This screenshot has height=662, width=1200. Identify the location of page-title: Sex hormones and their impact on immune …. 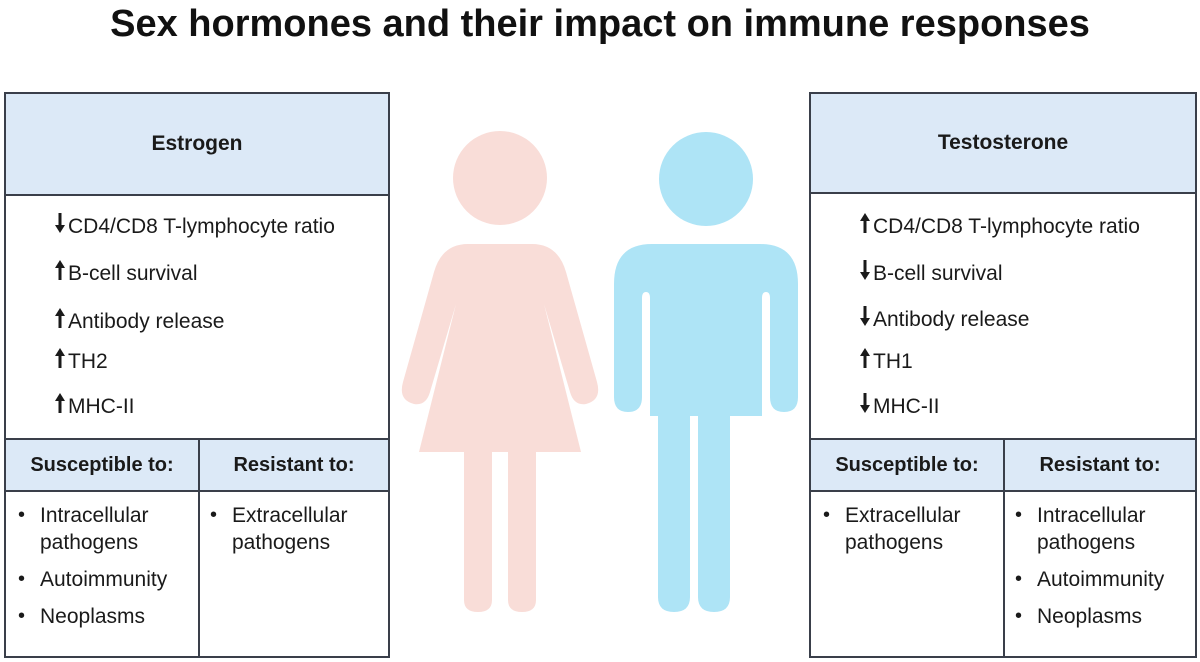
(600, 24).